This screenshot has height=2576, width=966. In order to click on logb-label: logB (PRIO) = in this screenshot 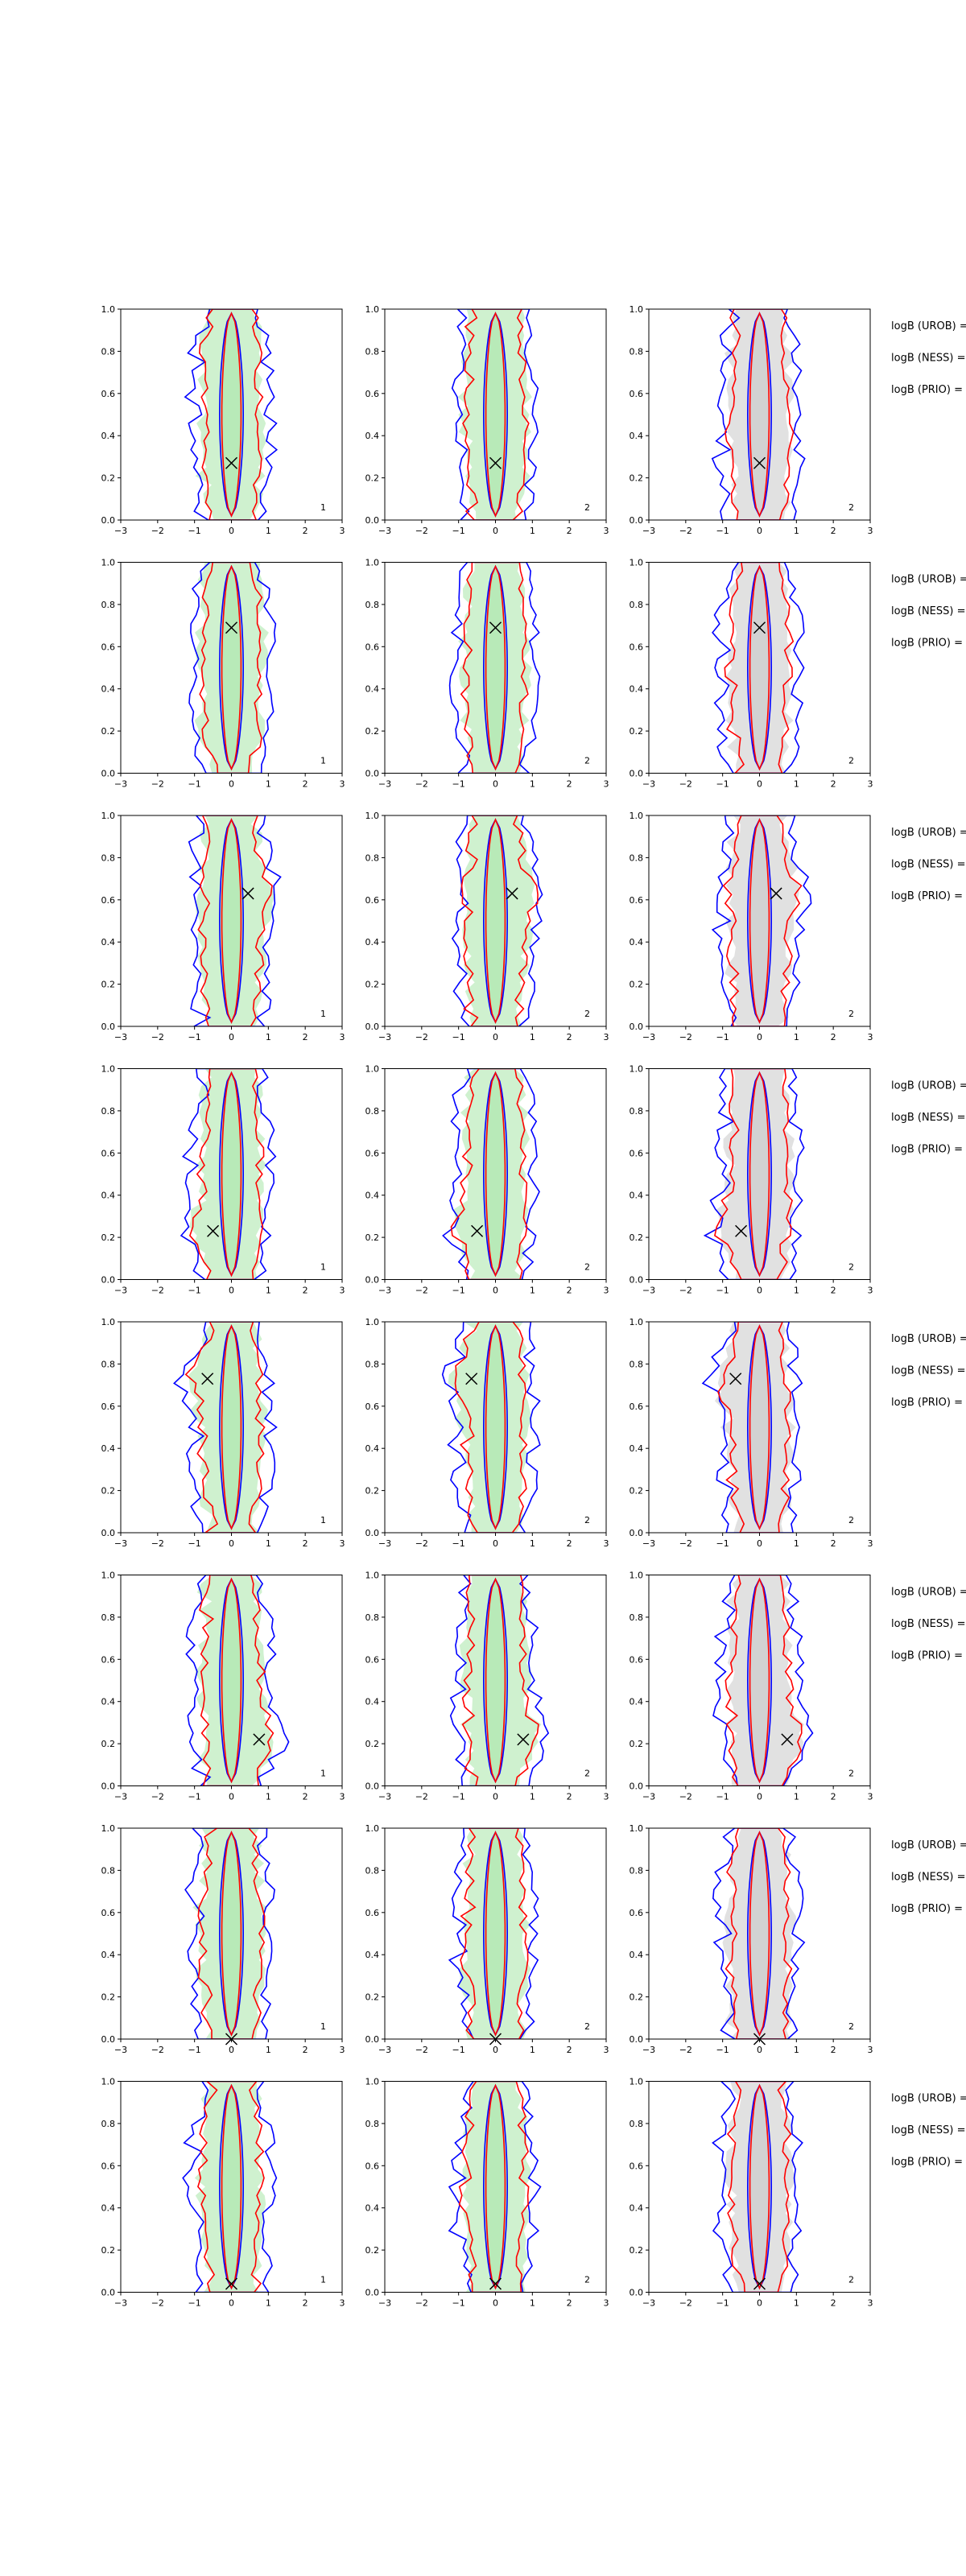, I will do `click(927, 390)`.